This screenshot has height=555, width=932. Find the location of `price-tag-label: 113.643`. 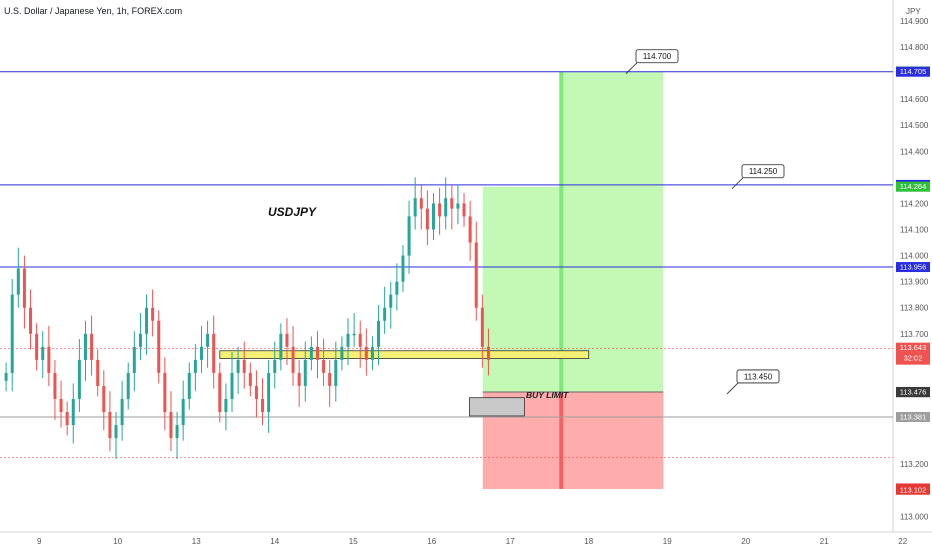

price-tag-label: 113.643 is located at coordinates (913, 347).